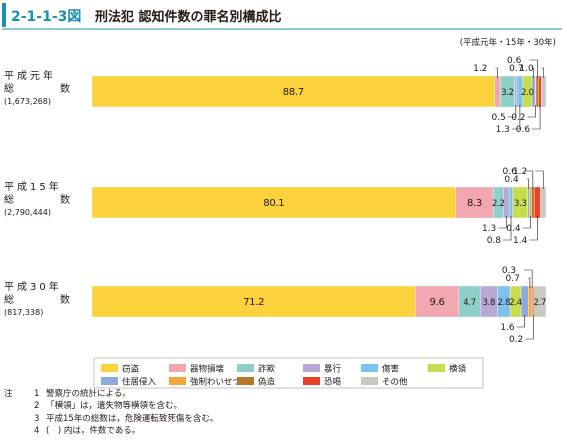  I want to click on legend-label: 住居侵入, so click(139, 382).